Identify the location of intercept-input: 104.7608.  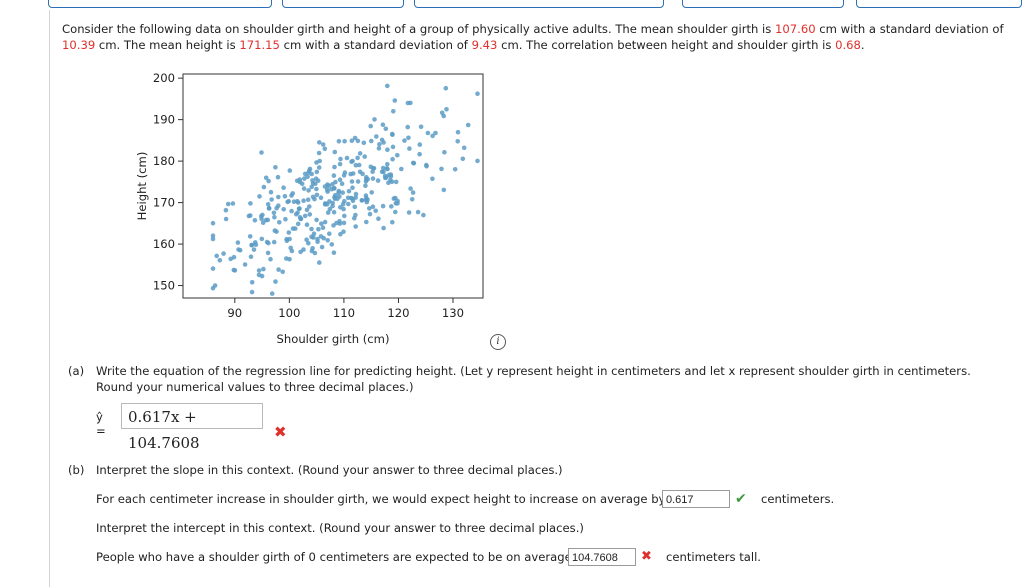
(602, 557).